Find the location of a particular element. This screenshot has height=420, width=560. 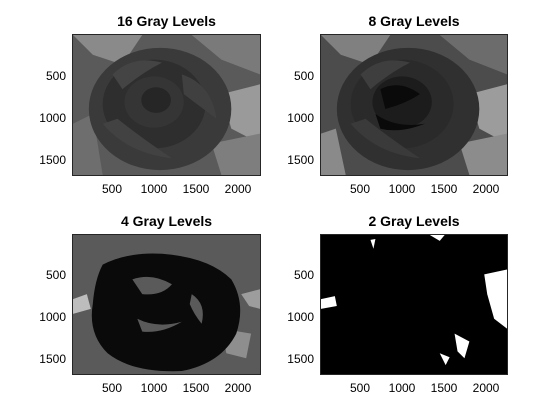

panel-title: 8 Gray Levels is located at coordinates (414, 21).